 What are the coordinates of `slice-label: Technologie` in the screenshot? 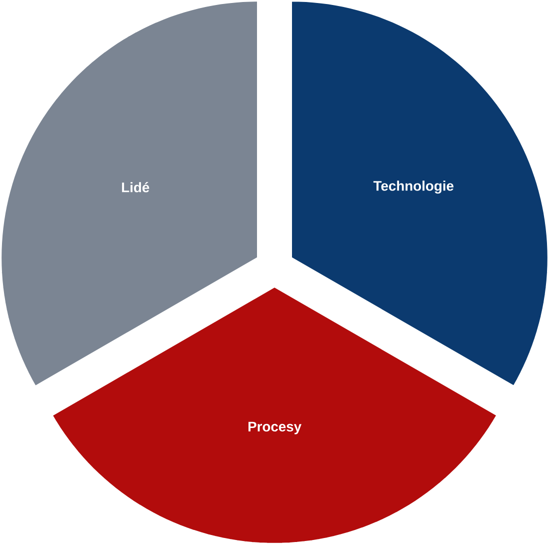 It's located at (413, 187).